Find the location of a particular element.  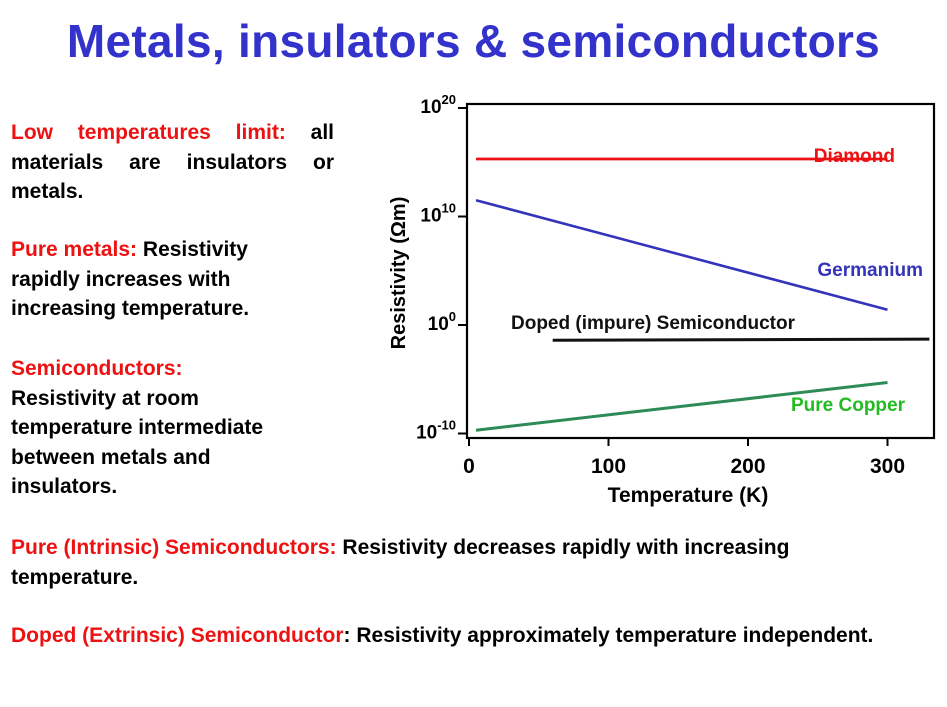

series-label: Germanium is located at coordinates (870, 270).